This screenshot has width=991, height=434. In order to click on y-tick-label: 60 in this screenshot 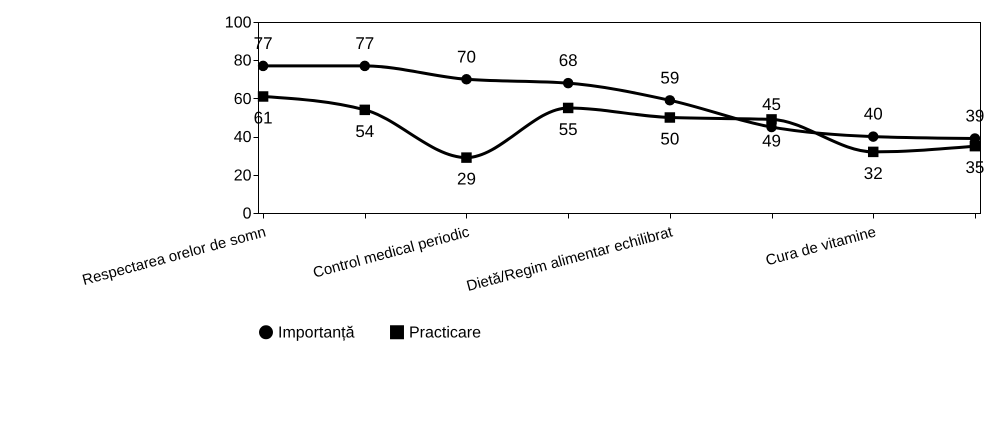, I will do `click(243, 99)`.